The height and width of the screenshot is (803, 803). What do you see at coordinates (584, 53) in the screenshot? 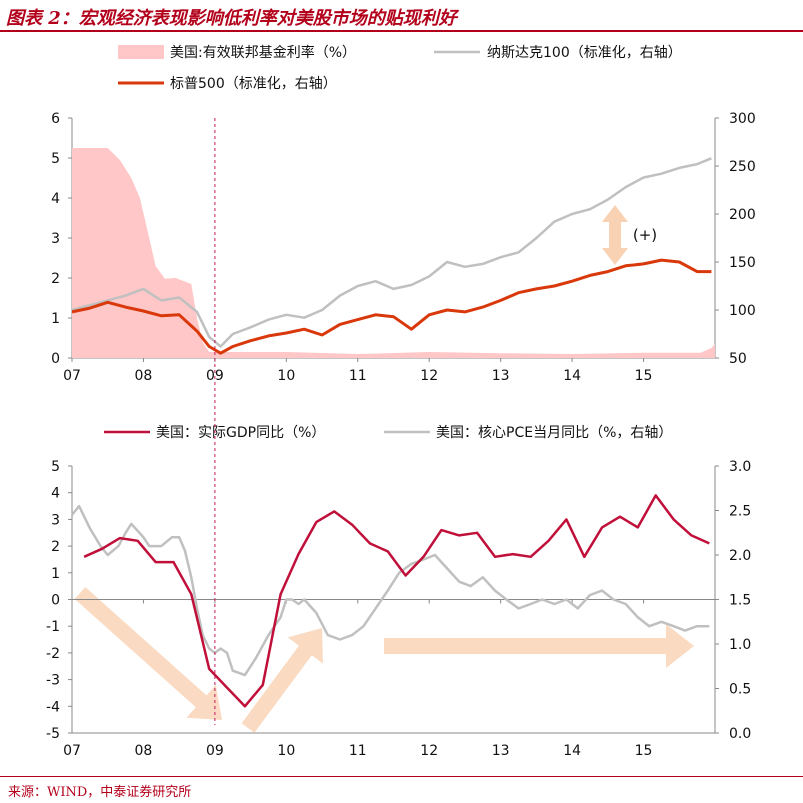
I see `legend-label-nasdaq100: 纳斯达克100（标准化，右轴）` at bounding box center [584, 53].